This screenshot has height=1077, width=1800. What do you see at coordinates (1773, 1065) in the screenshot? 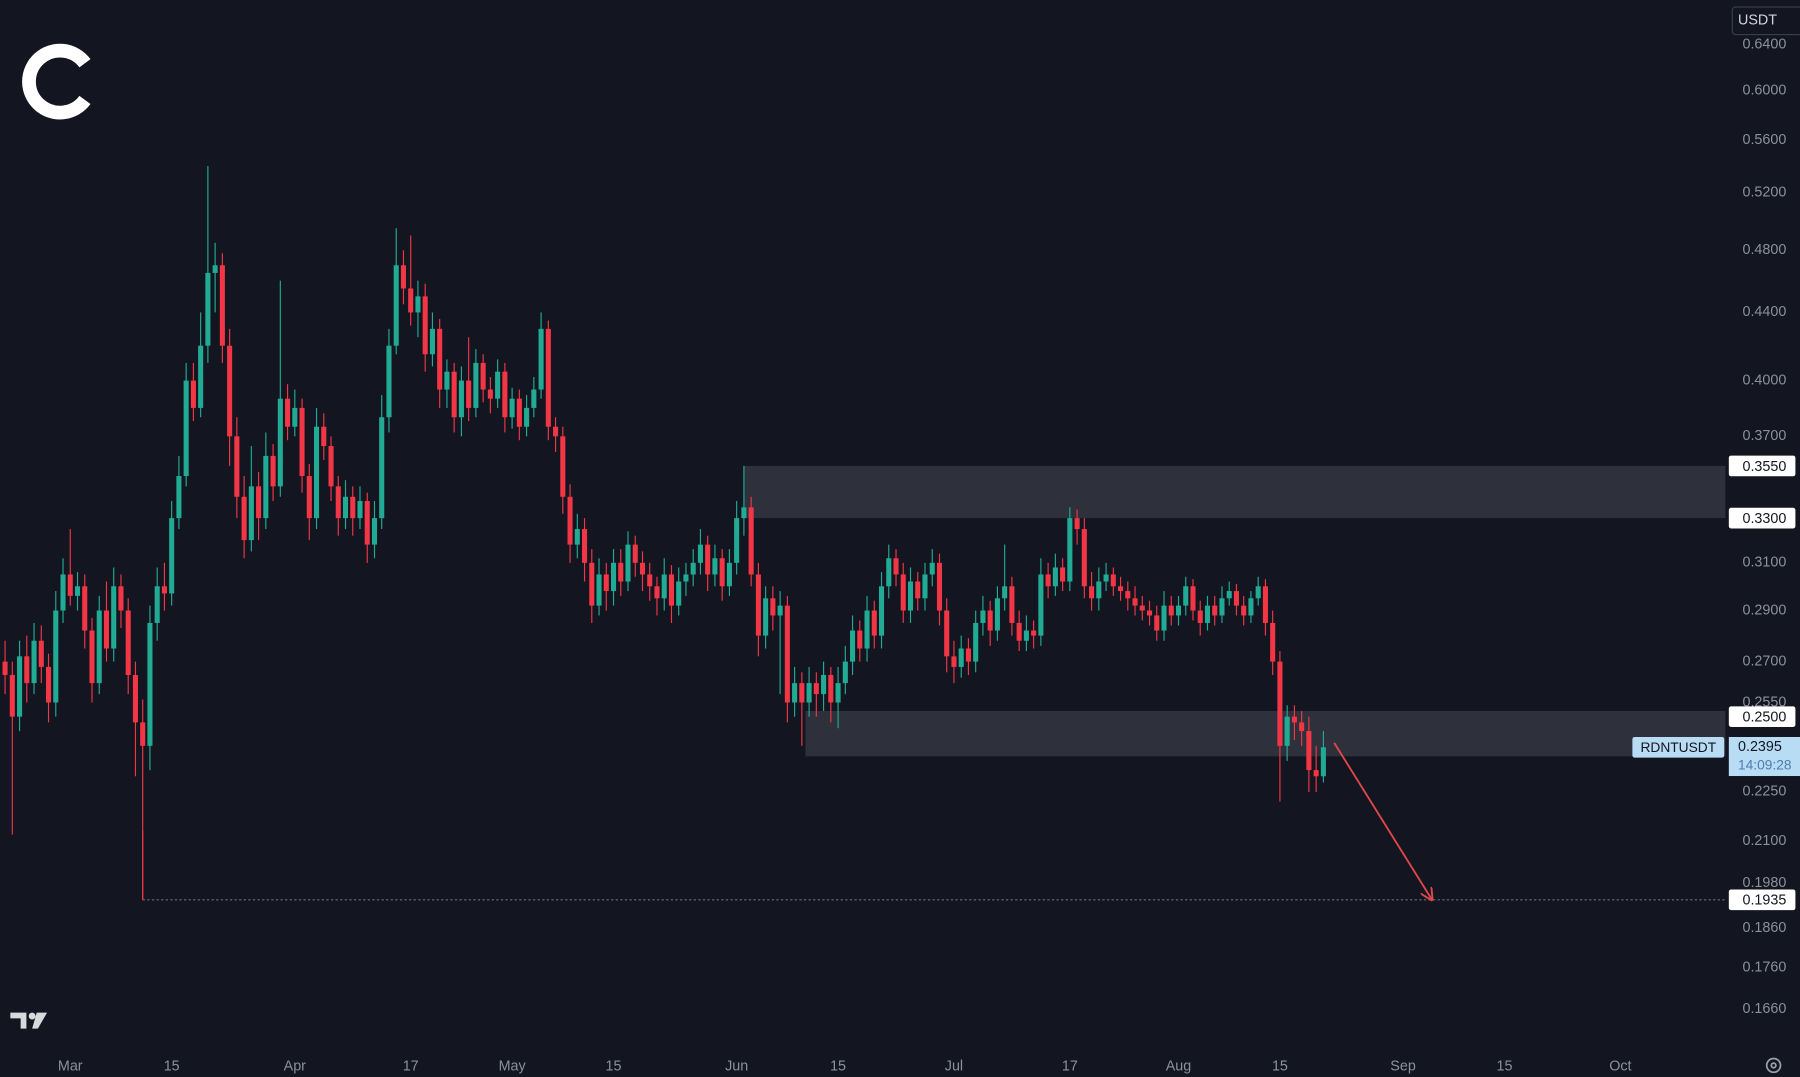
I see `settings-icon` at bounding box center [1773, 1065].